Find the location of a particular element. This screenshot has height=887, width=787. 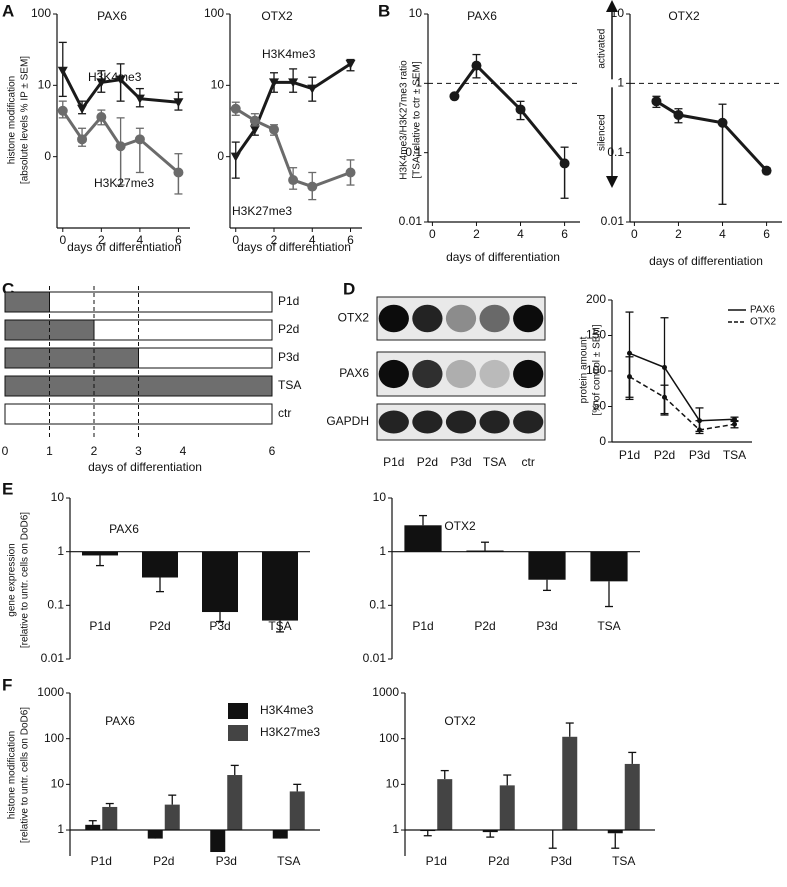

chart-title: OTX2 is located at coordinates (460, 721).